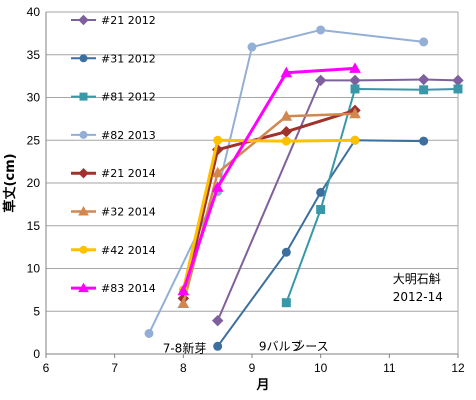  What do you see at coordinates (281, 346) in the screenshot?
I see `annotation-text: 9バルブ` at bounding box center [281, 346].